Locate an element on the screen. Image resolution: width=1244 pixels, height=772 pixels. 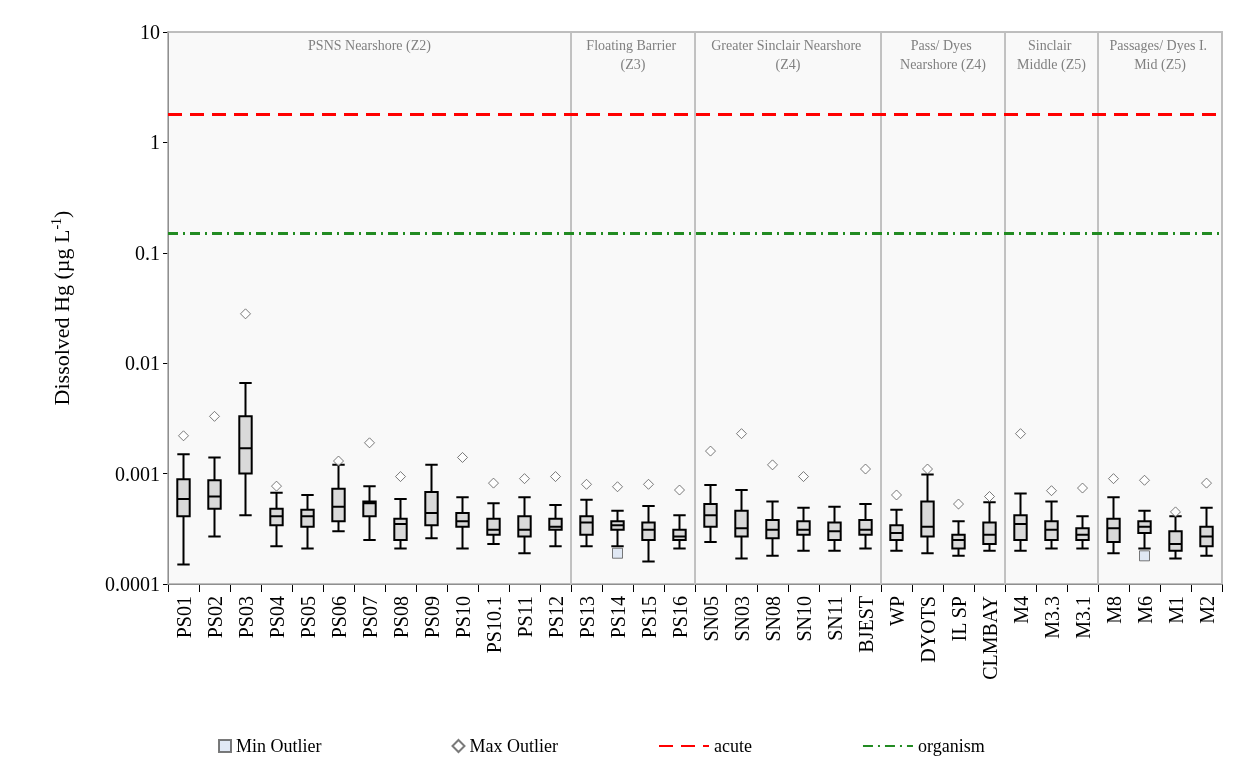
y-tick-label: 10 is located at coordinates (150, 32).